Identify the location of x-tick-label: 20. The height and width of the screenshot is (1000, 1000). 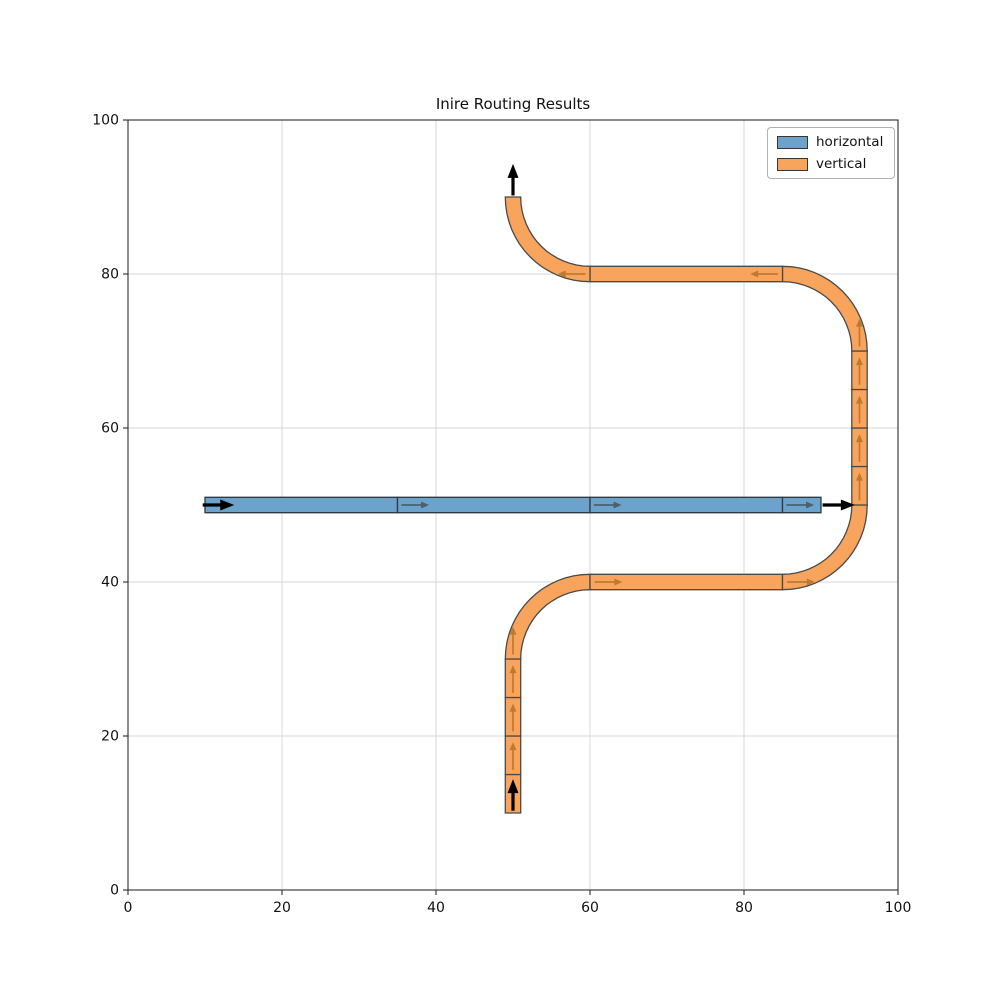
(282, 908).